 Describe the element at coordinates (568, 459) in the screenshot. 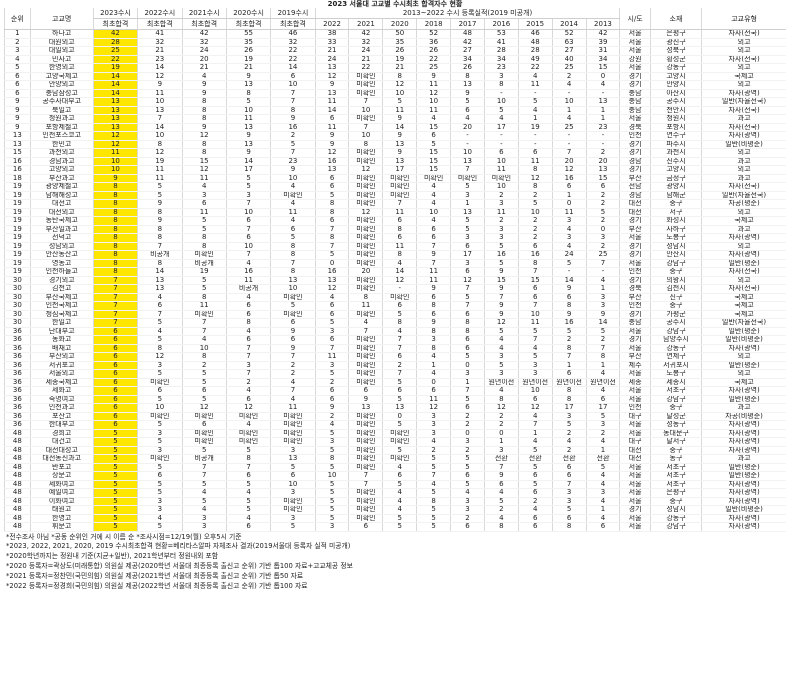

I see `cell-reg-2014: 전환` at that location.